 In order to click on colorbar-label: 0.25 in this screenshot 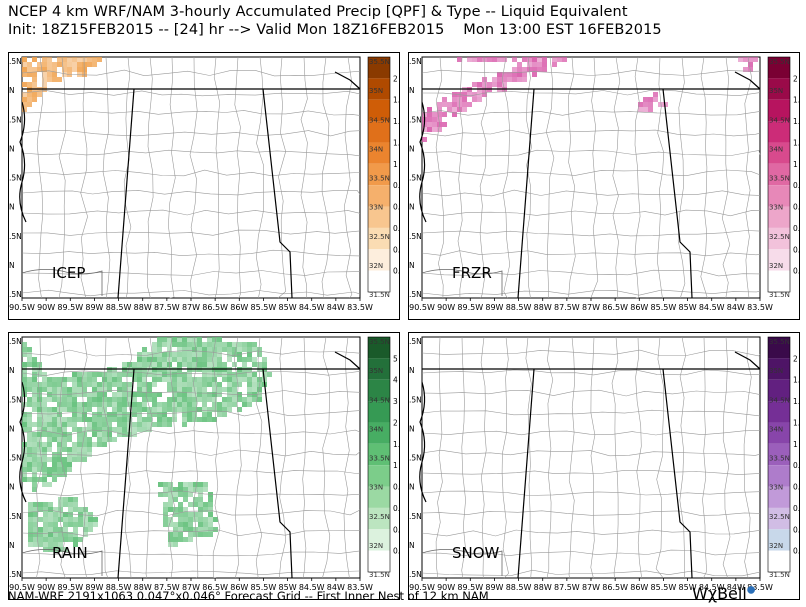, I will do `click(796, 228)`.